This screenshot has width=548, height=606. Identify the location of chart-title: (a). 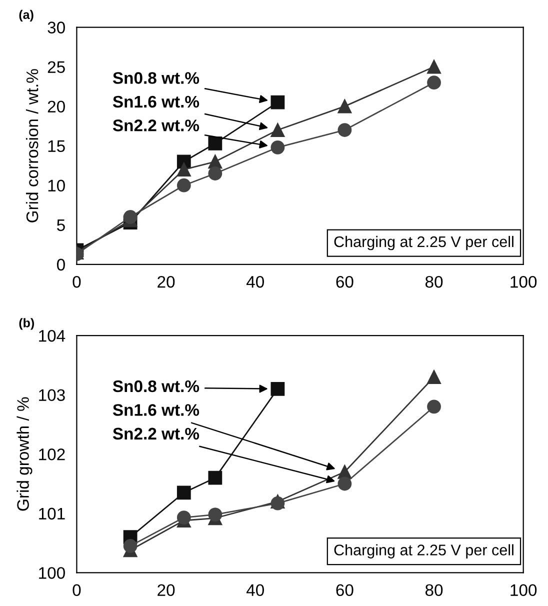
(26, 16).